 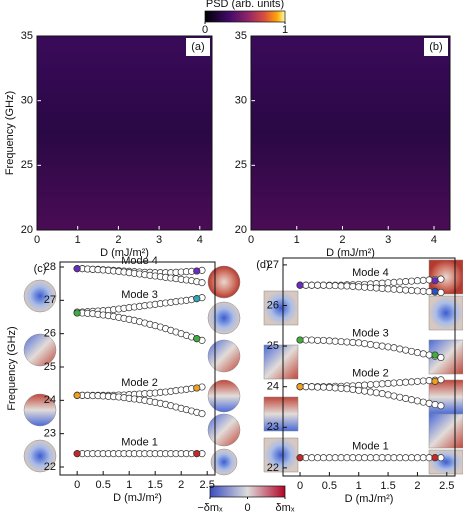 What do you see at coordinates (273, 265) in the screenshot?
I see `y-tick-label: 27` at bounding box center [273, 265].